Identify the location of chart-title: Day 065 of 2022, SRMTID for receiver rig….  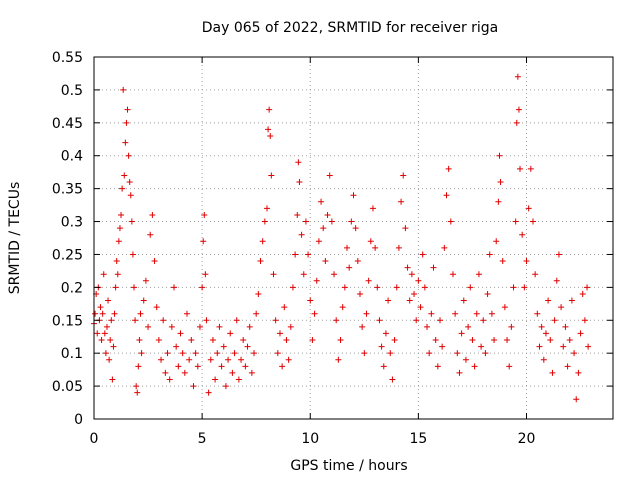
(350, 28).